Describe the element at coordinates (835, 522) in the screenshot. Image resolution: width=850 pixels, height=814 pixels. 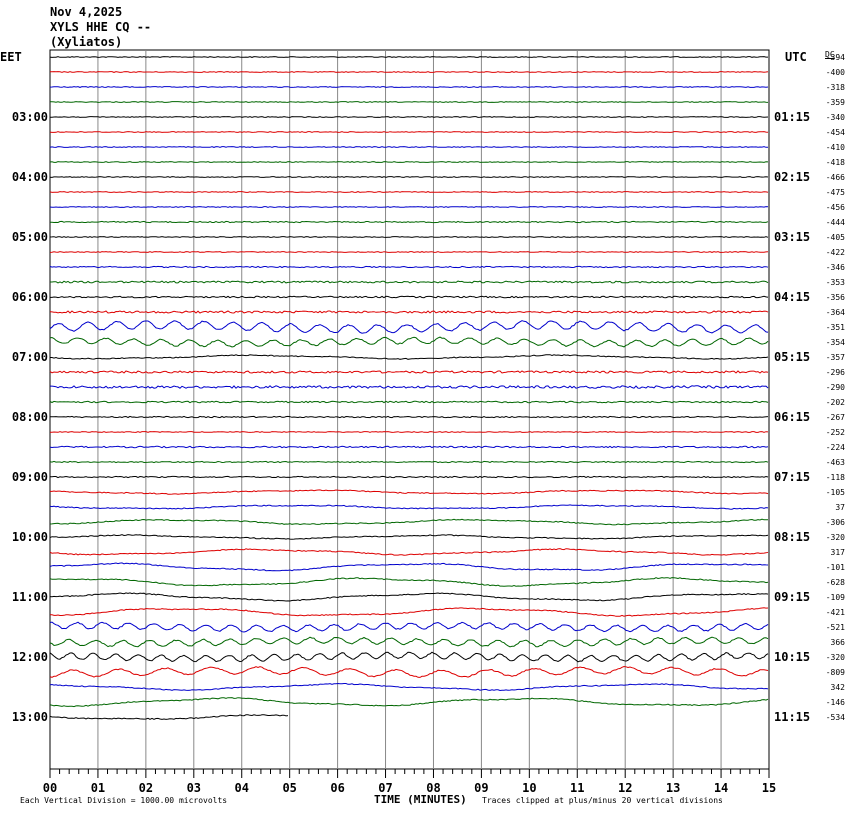
I see `dc-offset-label: -306` at that location.